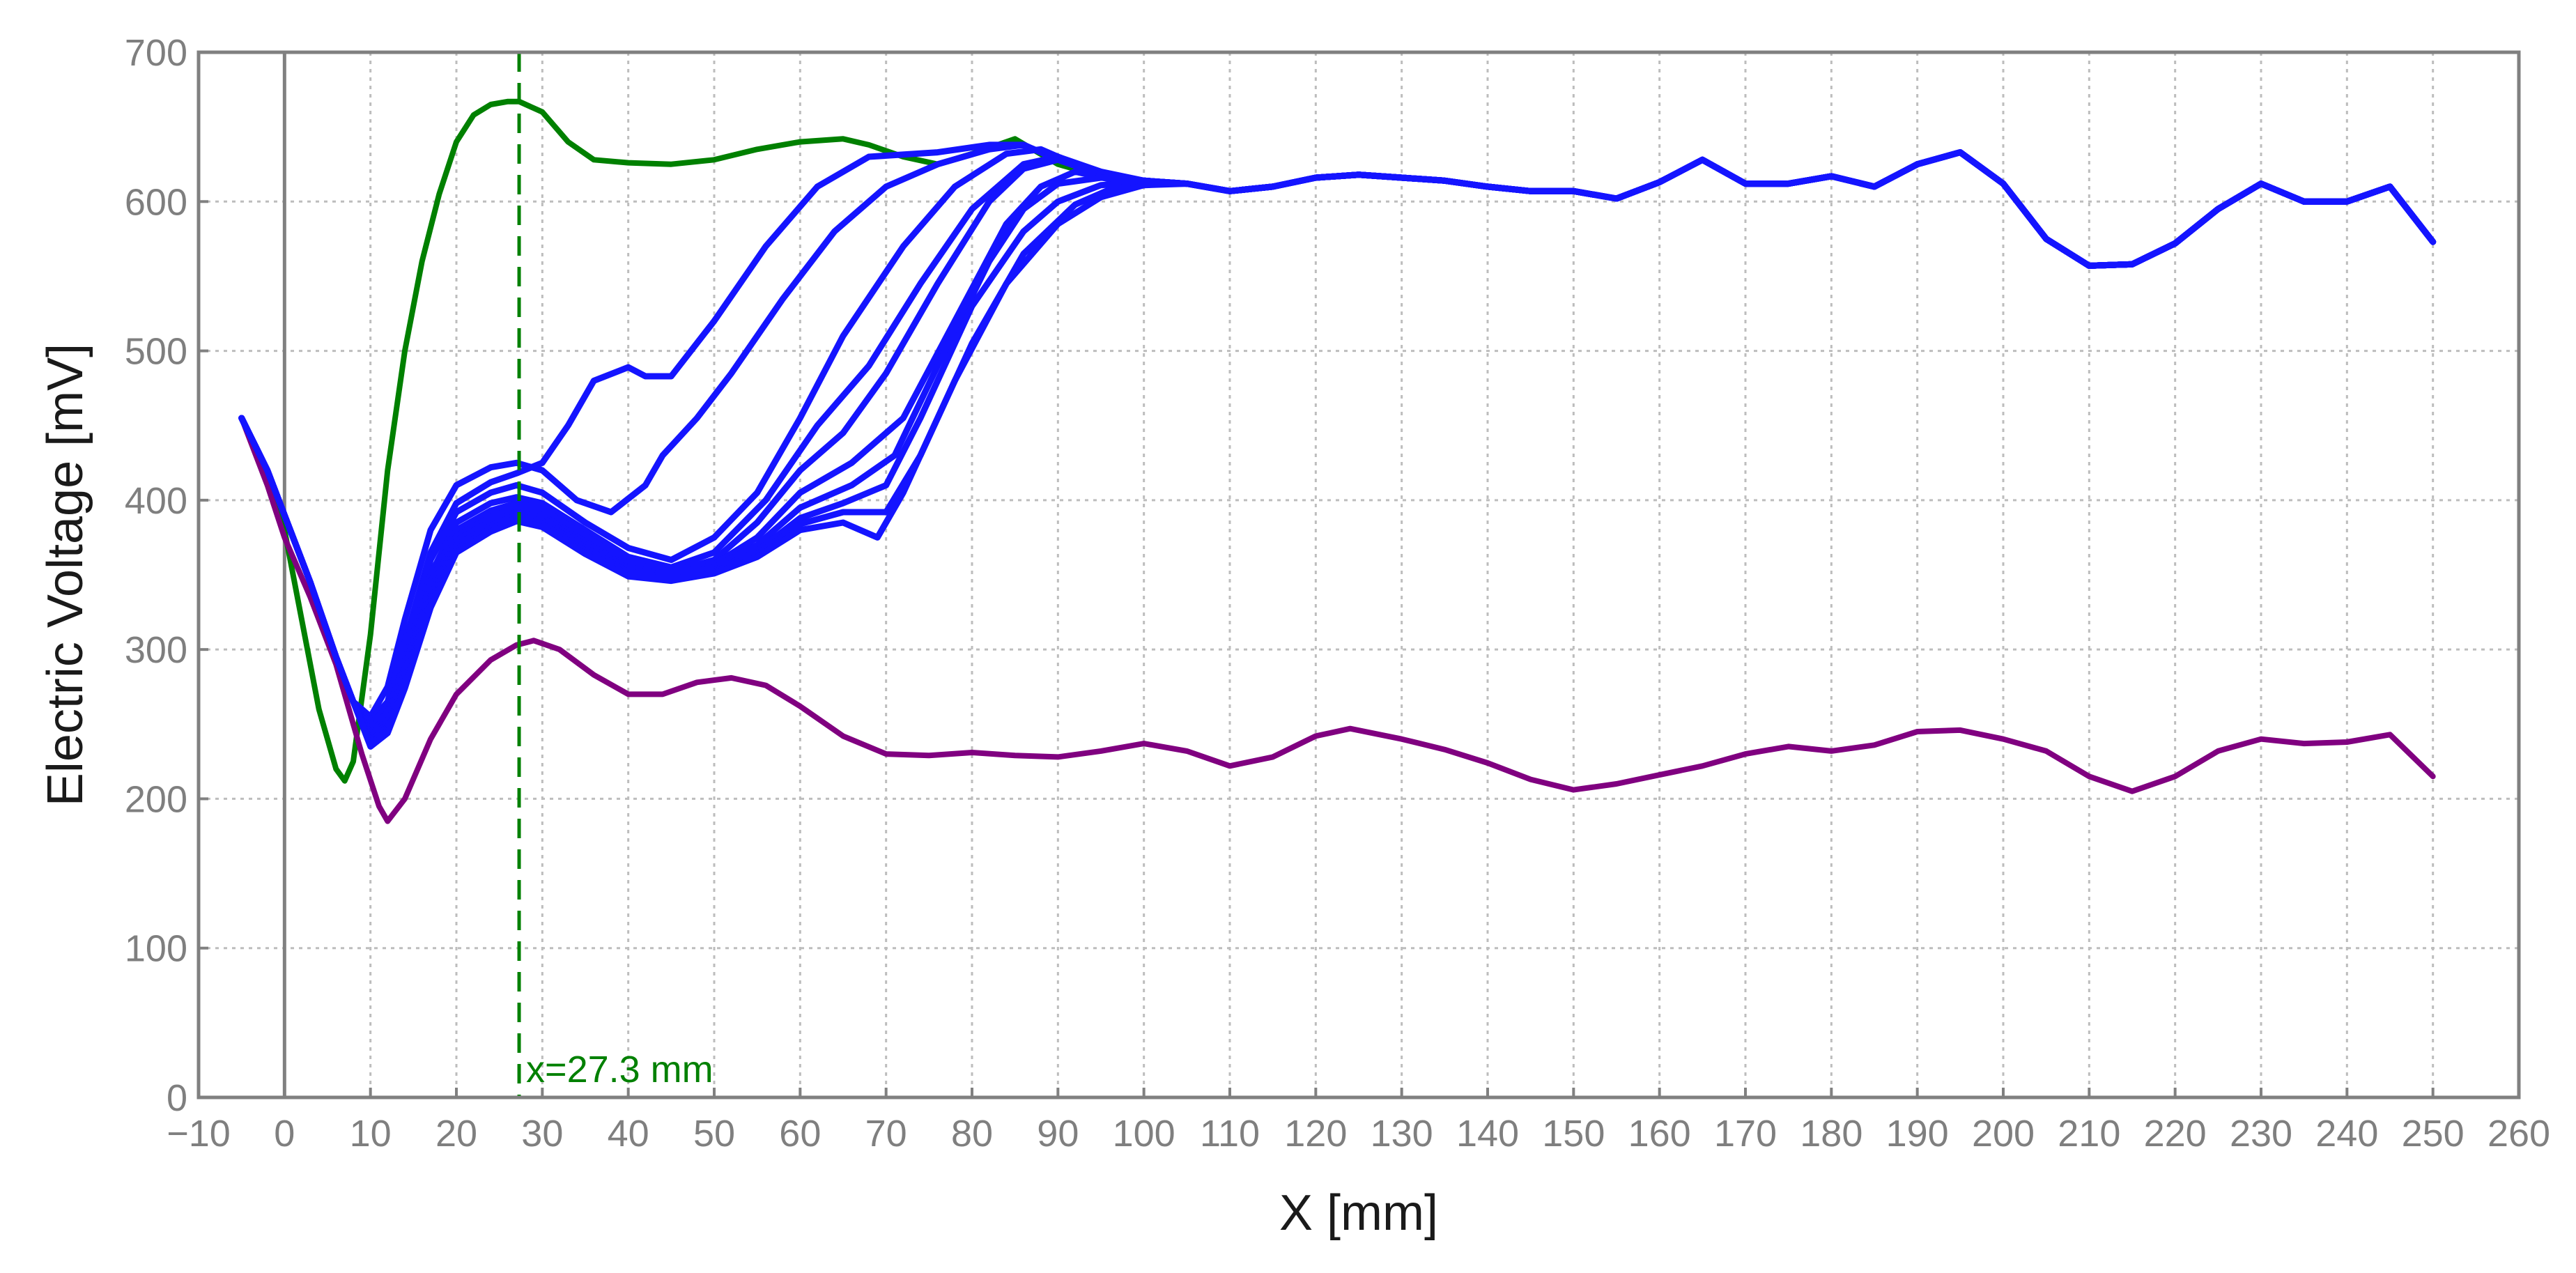 This screenshot has height=1273, width=2576. I want to click on x-tick-label: 250, so click(2433, 1134).